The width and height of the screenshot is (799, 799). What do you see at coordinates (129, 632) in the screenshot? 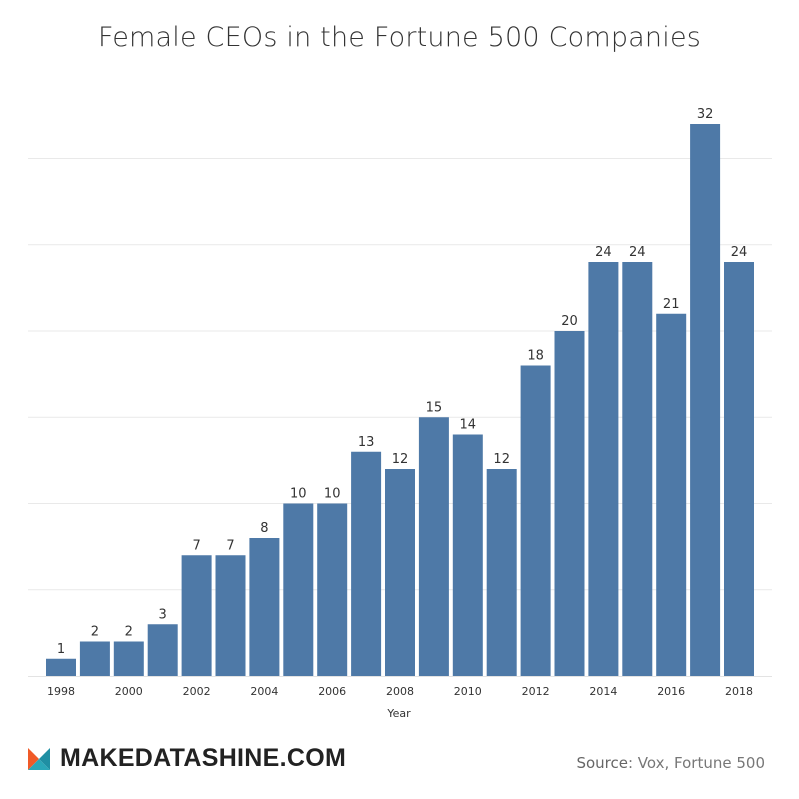
I see `data-label-2000: 2` at bounding box center [129, 632].